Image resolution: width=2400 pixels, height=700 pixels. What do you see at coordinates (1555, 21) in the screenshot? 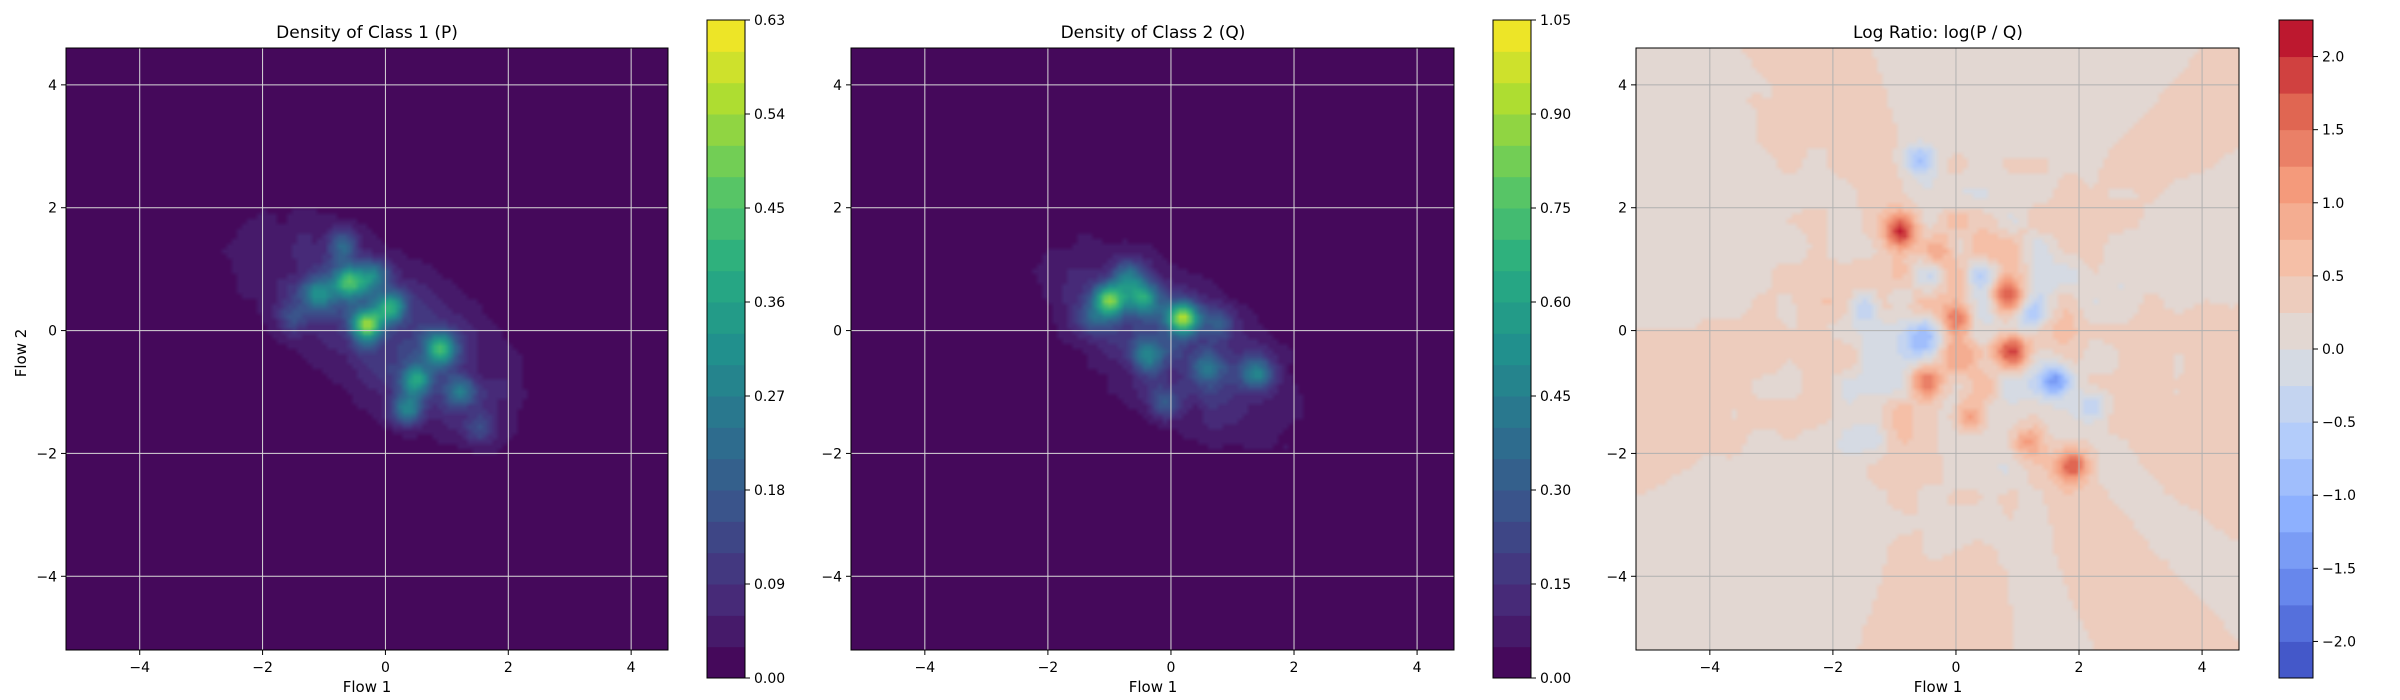
I see `colorbar-tick-label: 1.05` at bounding box center [1555, 21].